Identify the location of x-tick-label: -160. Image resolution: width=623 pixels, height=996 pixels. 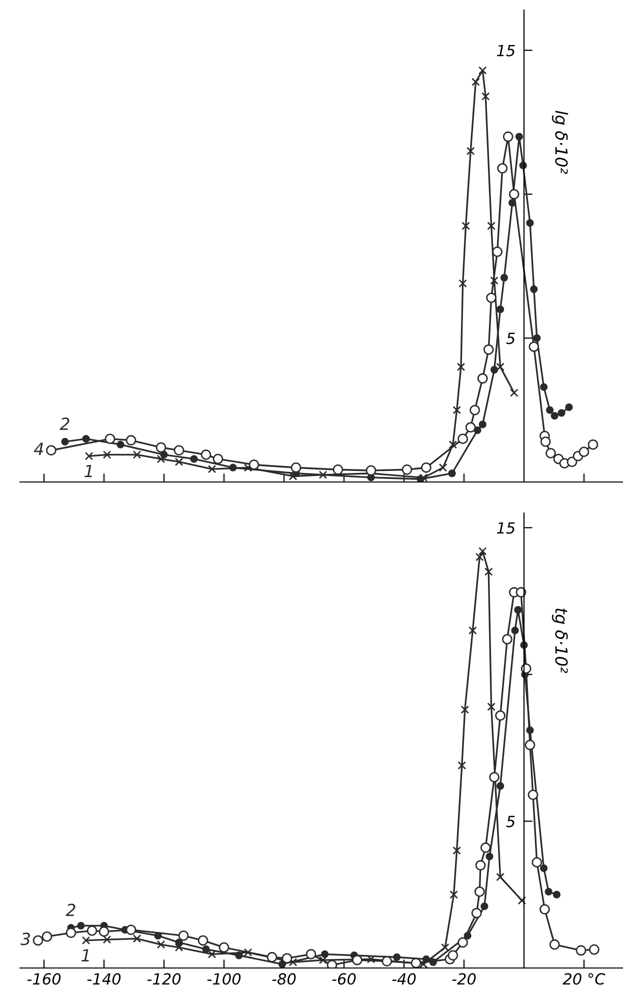
(44, 979).